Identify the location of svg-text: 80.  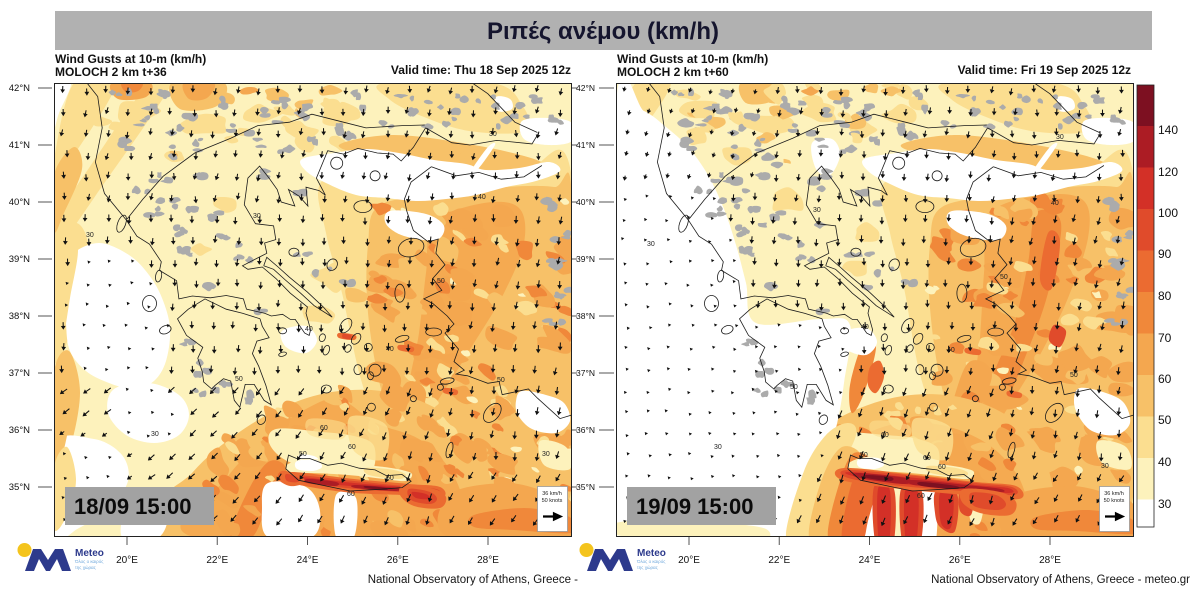
(1165, 296).